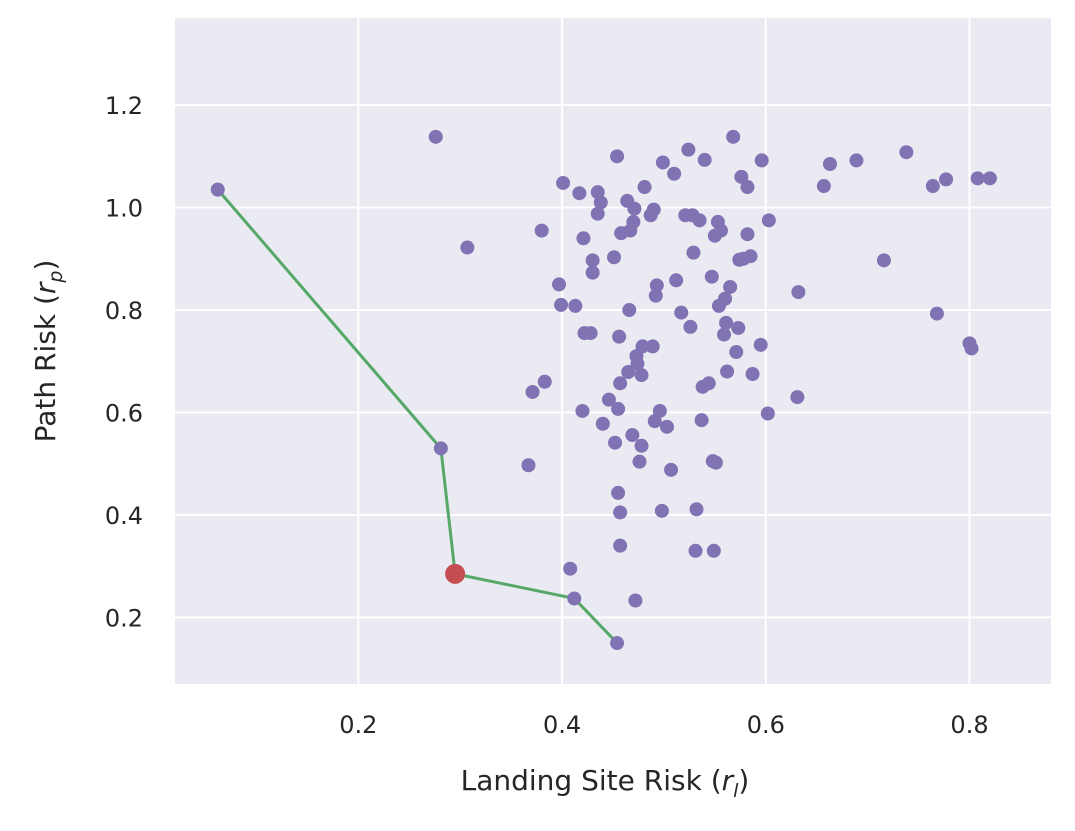 Image resolution: width=1075 pixels, height=831 pixels. Describe the element at coordinates (663, 725) in the screenshot. I see `x-tick-labels: 0.2 0.4 0.6 0.8` at that location.